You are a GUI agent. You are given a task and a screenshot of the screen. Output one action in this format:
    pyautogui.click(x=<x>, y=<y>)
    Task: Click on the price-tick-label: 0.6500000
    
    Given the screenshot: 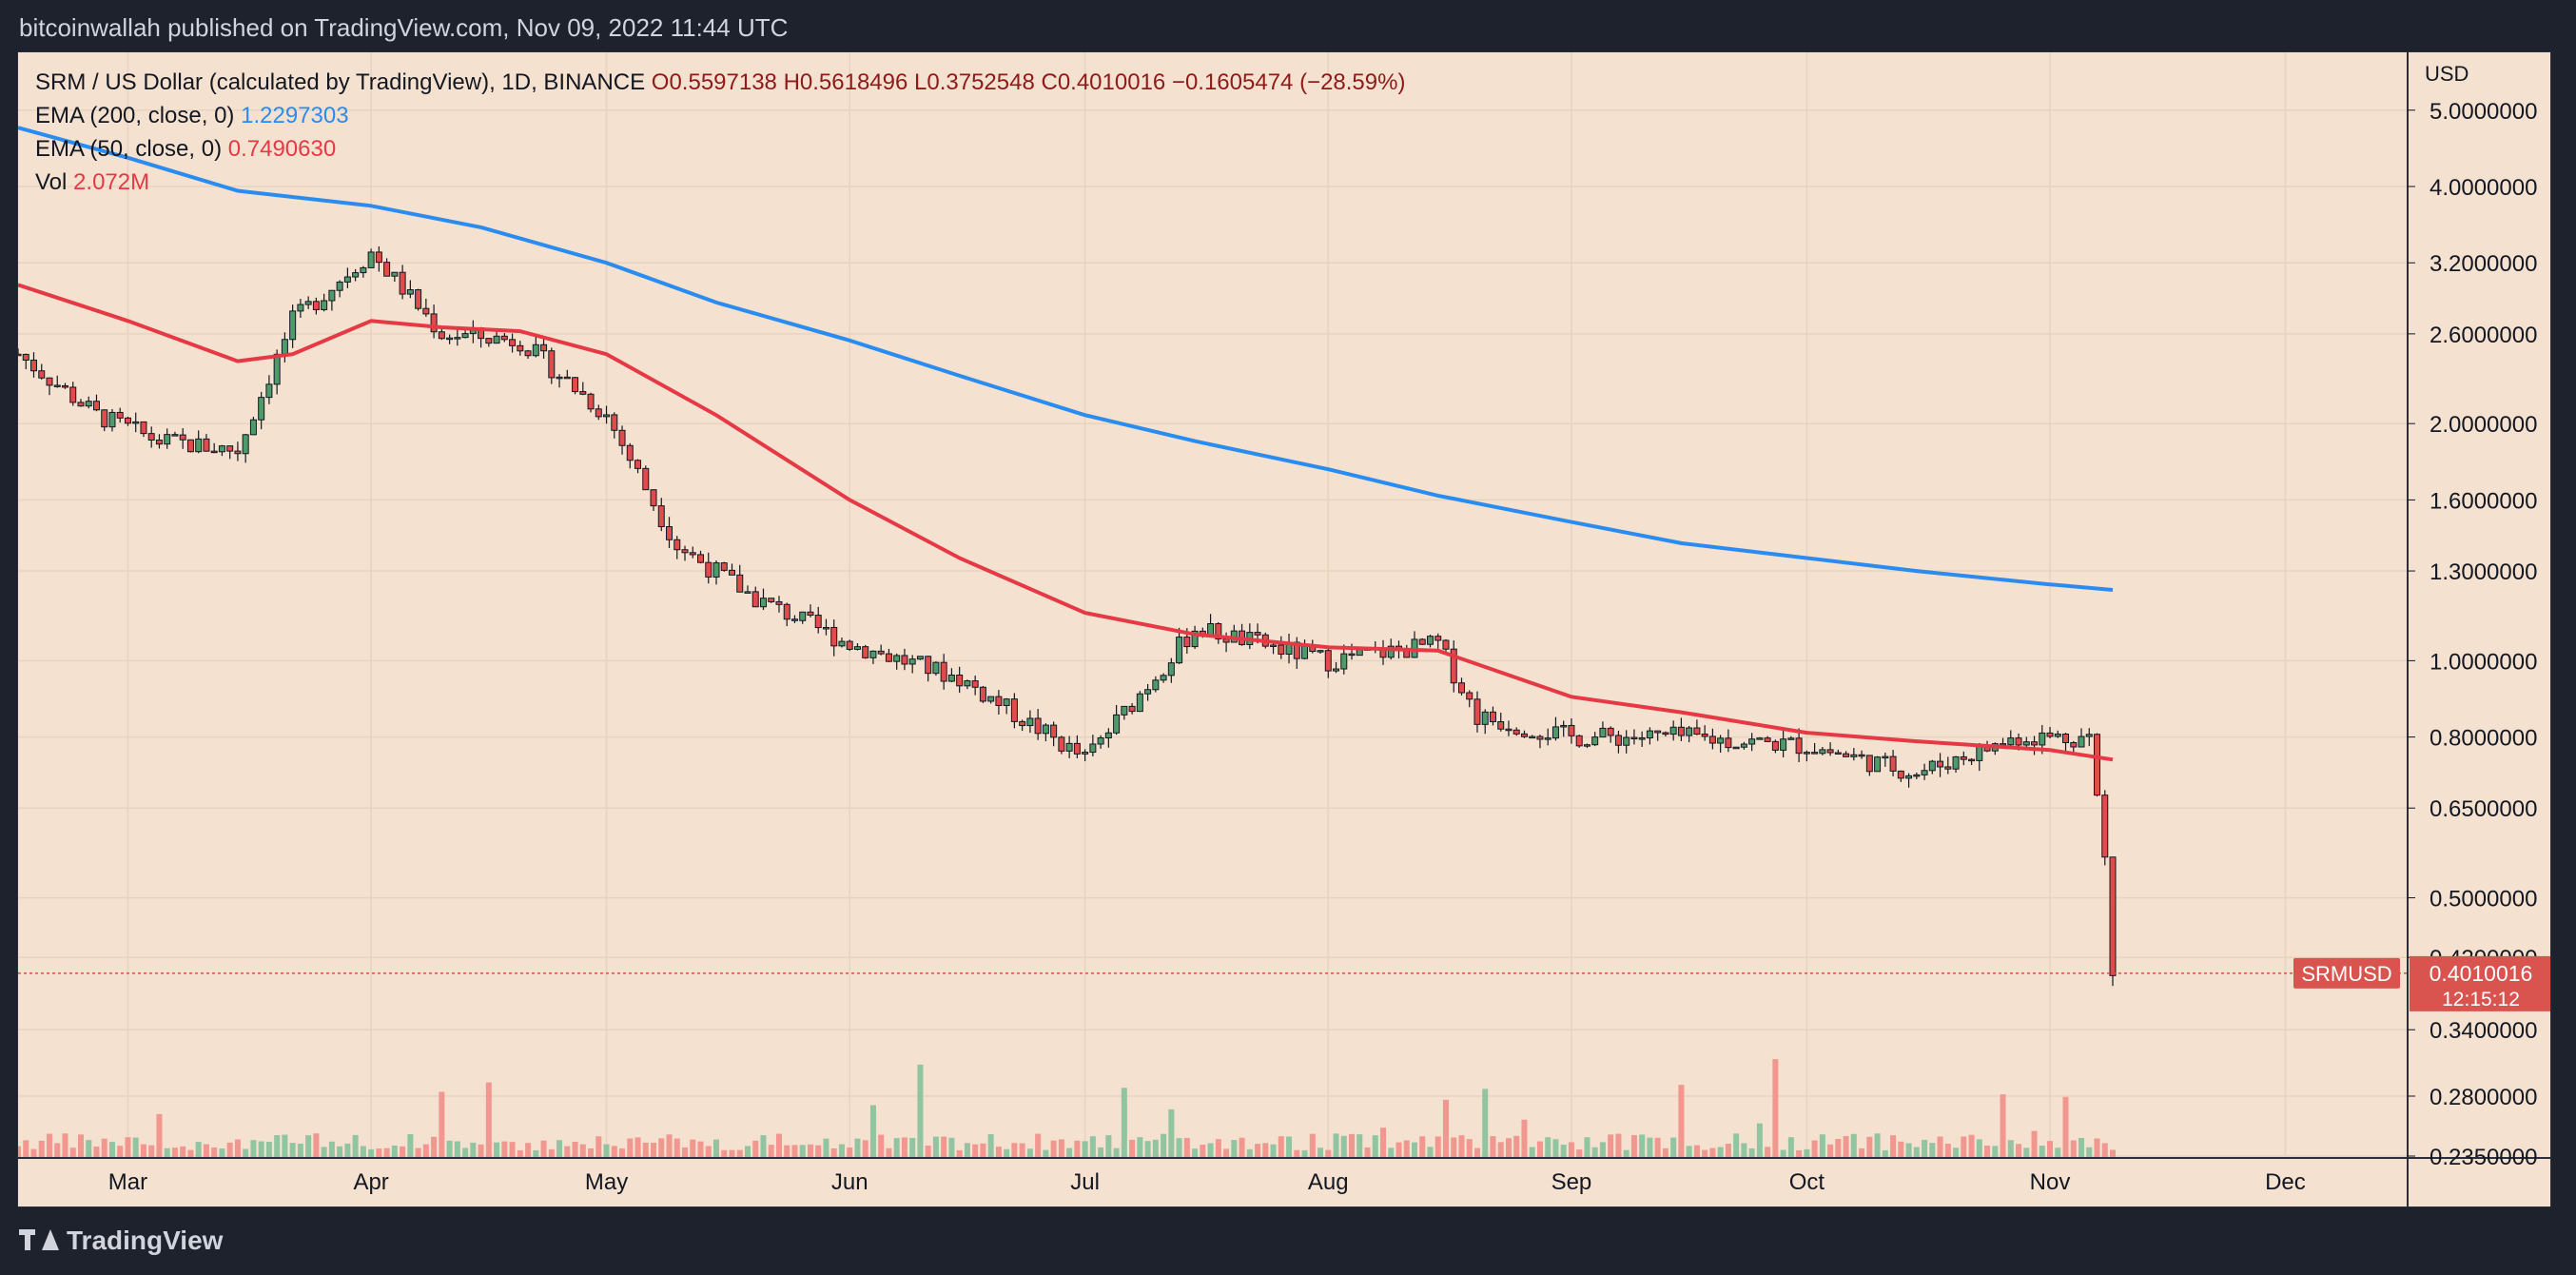 What is the action you would take?
    pyautogui.click(x=2484, y=809)
    